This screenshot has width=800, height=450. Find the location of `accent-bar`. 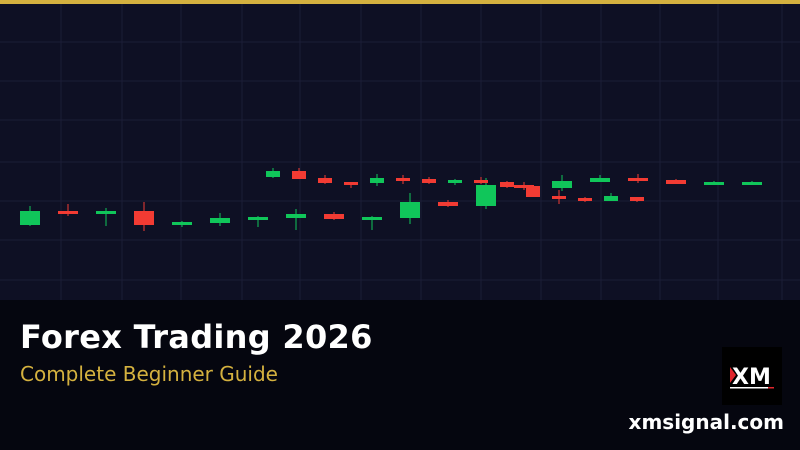

accent-bar is located at coordinates (400, 2).